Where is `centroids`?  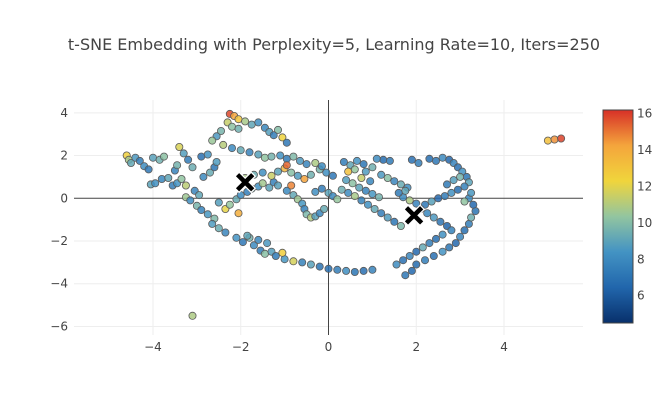 centroids is located at coordinates (330, 199).